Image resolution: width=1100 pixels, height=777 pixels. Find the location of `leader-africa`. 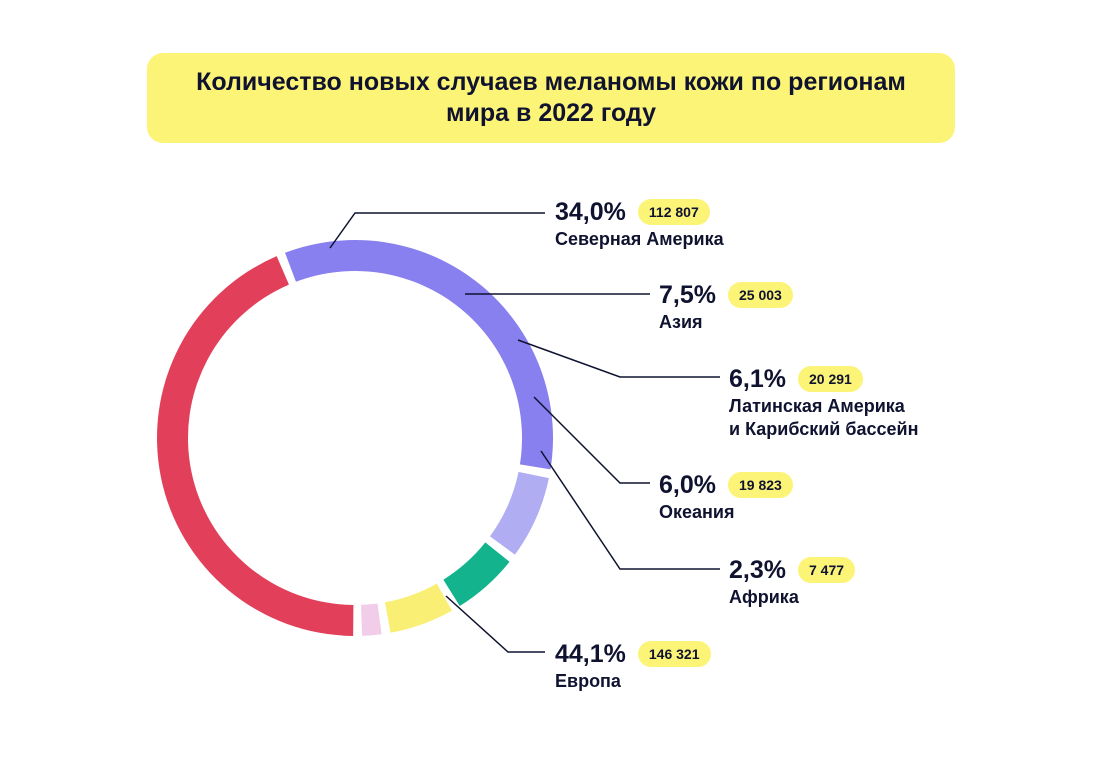

leader-africa is located at coordinates (630, 510).